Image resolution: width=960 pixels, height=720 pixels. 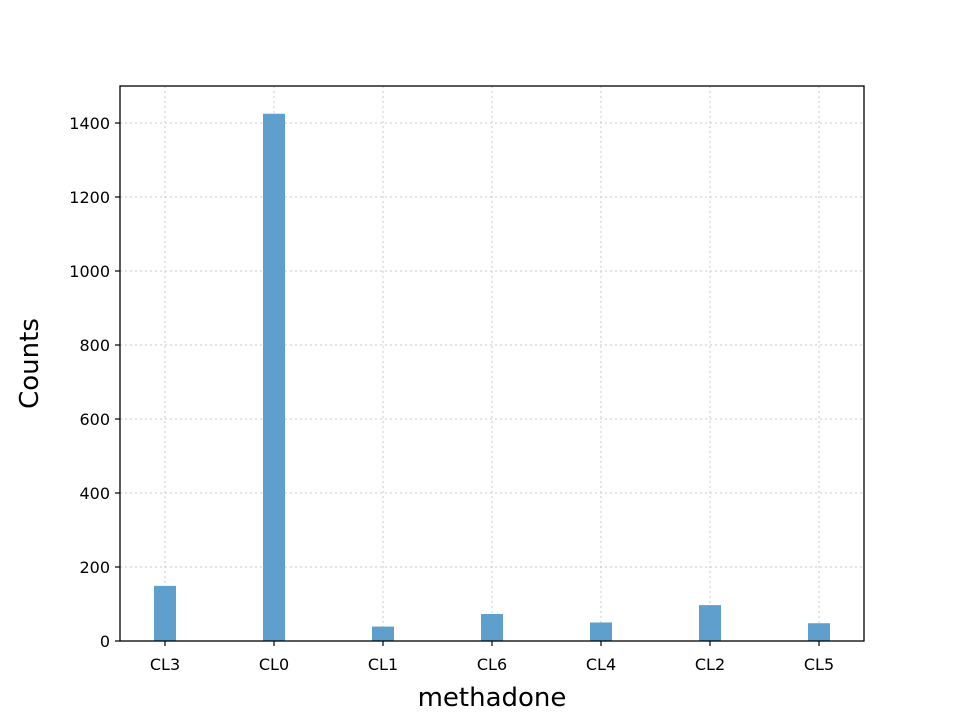 What do you see at coordinates (30, 363) in the screenshot?
I see `y-axis-title: Counts` at bounding box center [30, 363].